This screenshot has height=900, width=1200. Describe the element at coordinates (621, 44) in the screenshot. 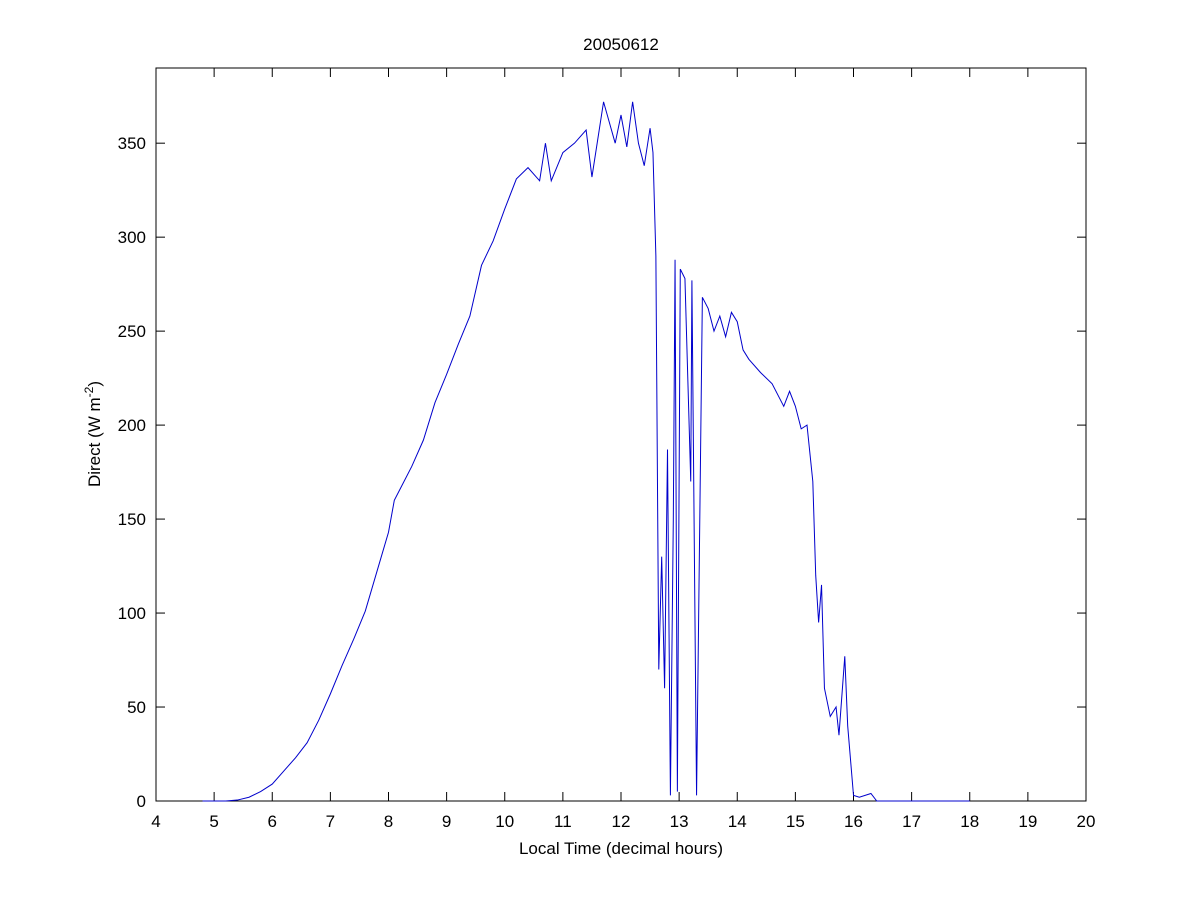

I see `chart-title: 20050612` at that location.